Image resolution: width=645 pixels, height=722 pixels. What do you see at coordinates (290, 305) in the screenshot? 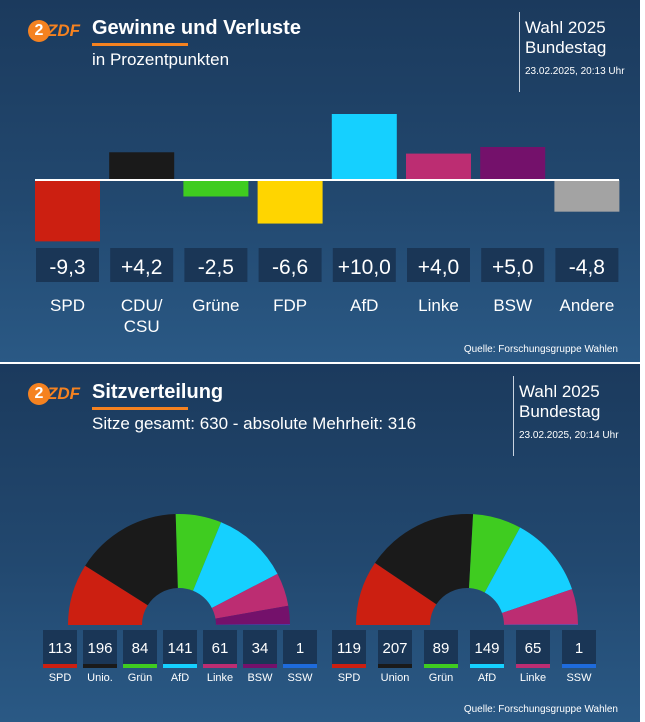
I see `party-label: FDP` at bounding box center [290, 305].